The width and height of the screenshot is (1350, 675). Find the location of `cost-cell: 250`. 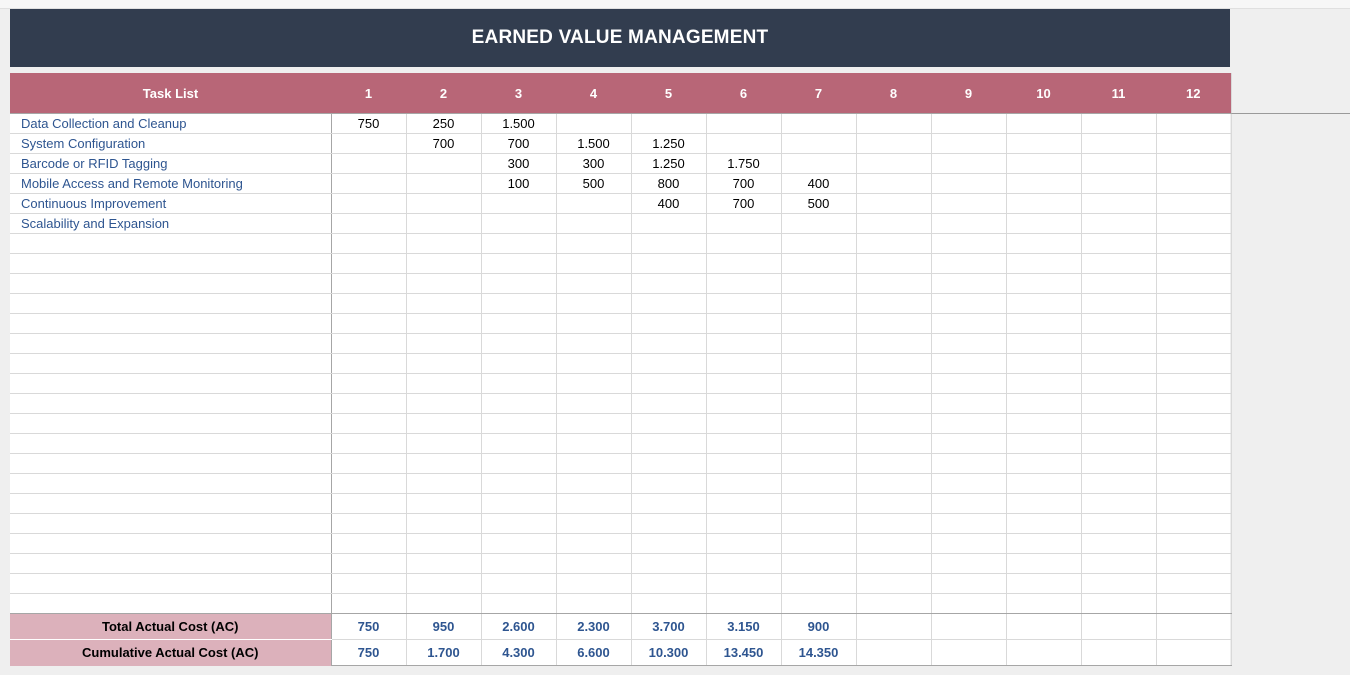

cost-cell: 250 is located at coordinates (444, 123).